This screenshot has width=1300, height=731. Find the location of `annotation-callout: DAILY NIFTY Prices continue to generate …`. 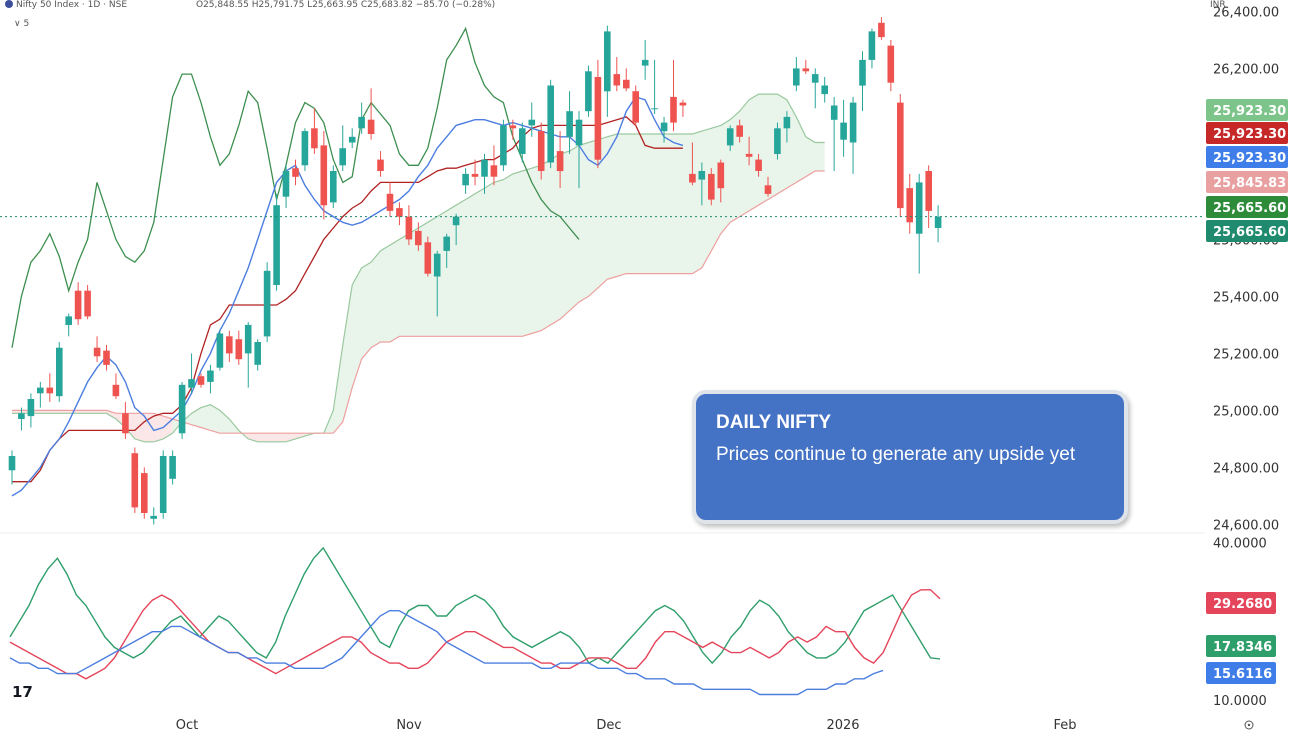

annotation-callout: DAILY NIFTY Prices continue to generate … is located at coordinates (910, 457).